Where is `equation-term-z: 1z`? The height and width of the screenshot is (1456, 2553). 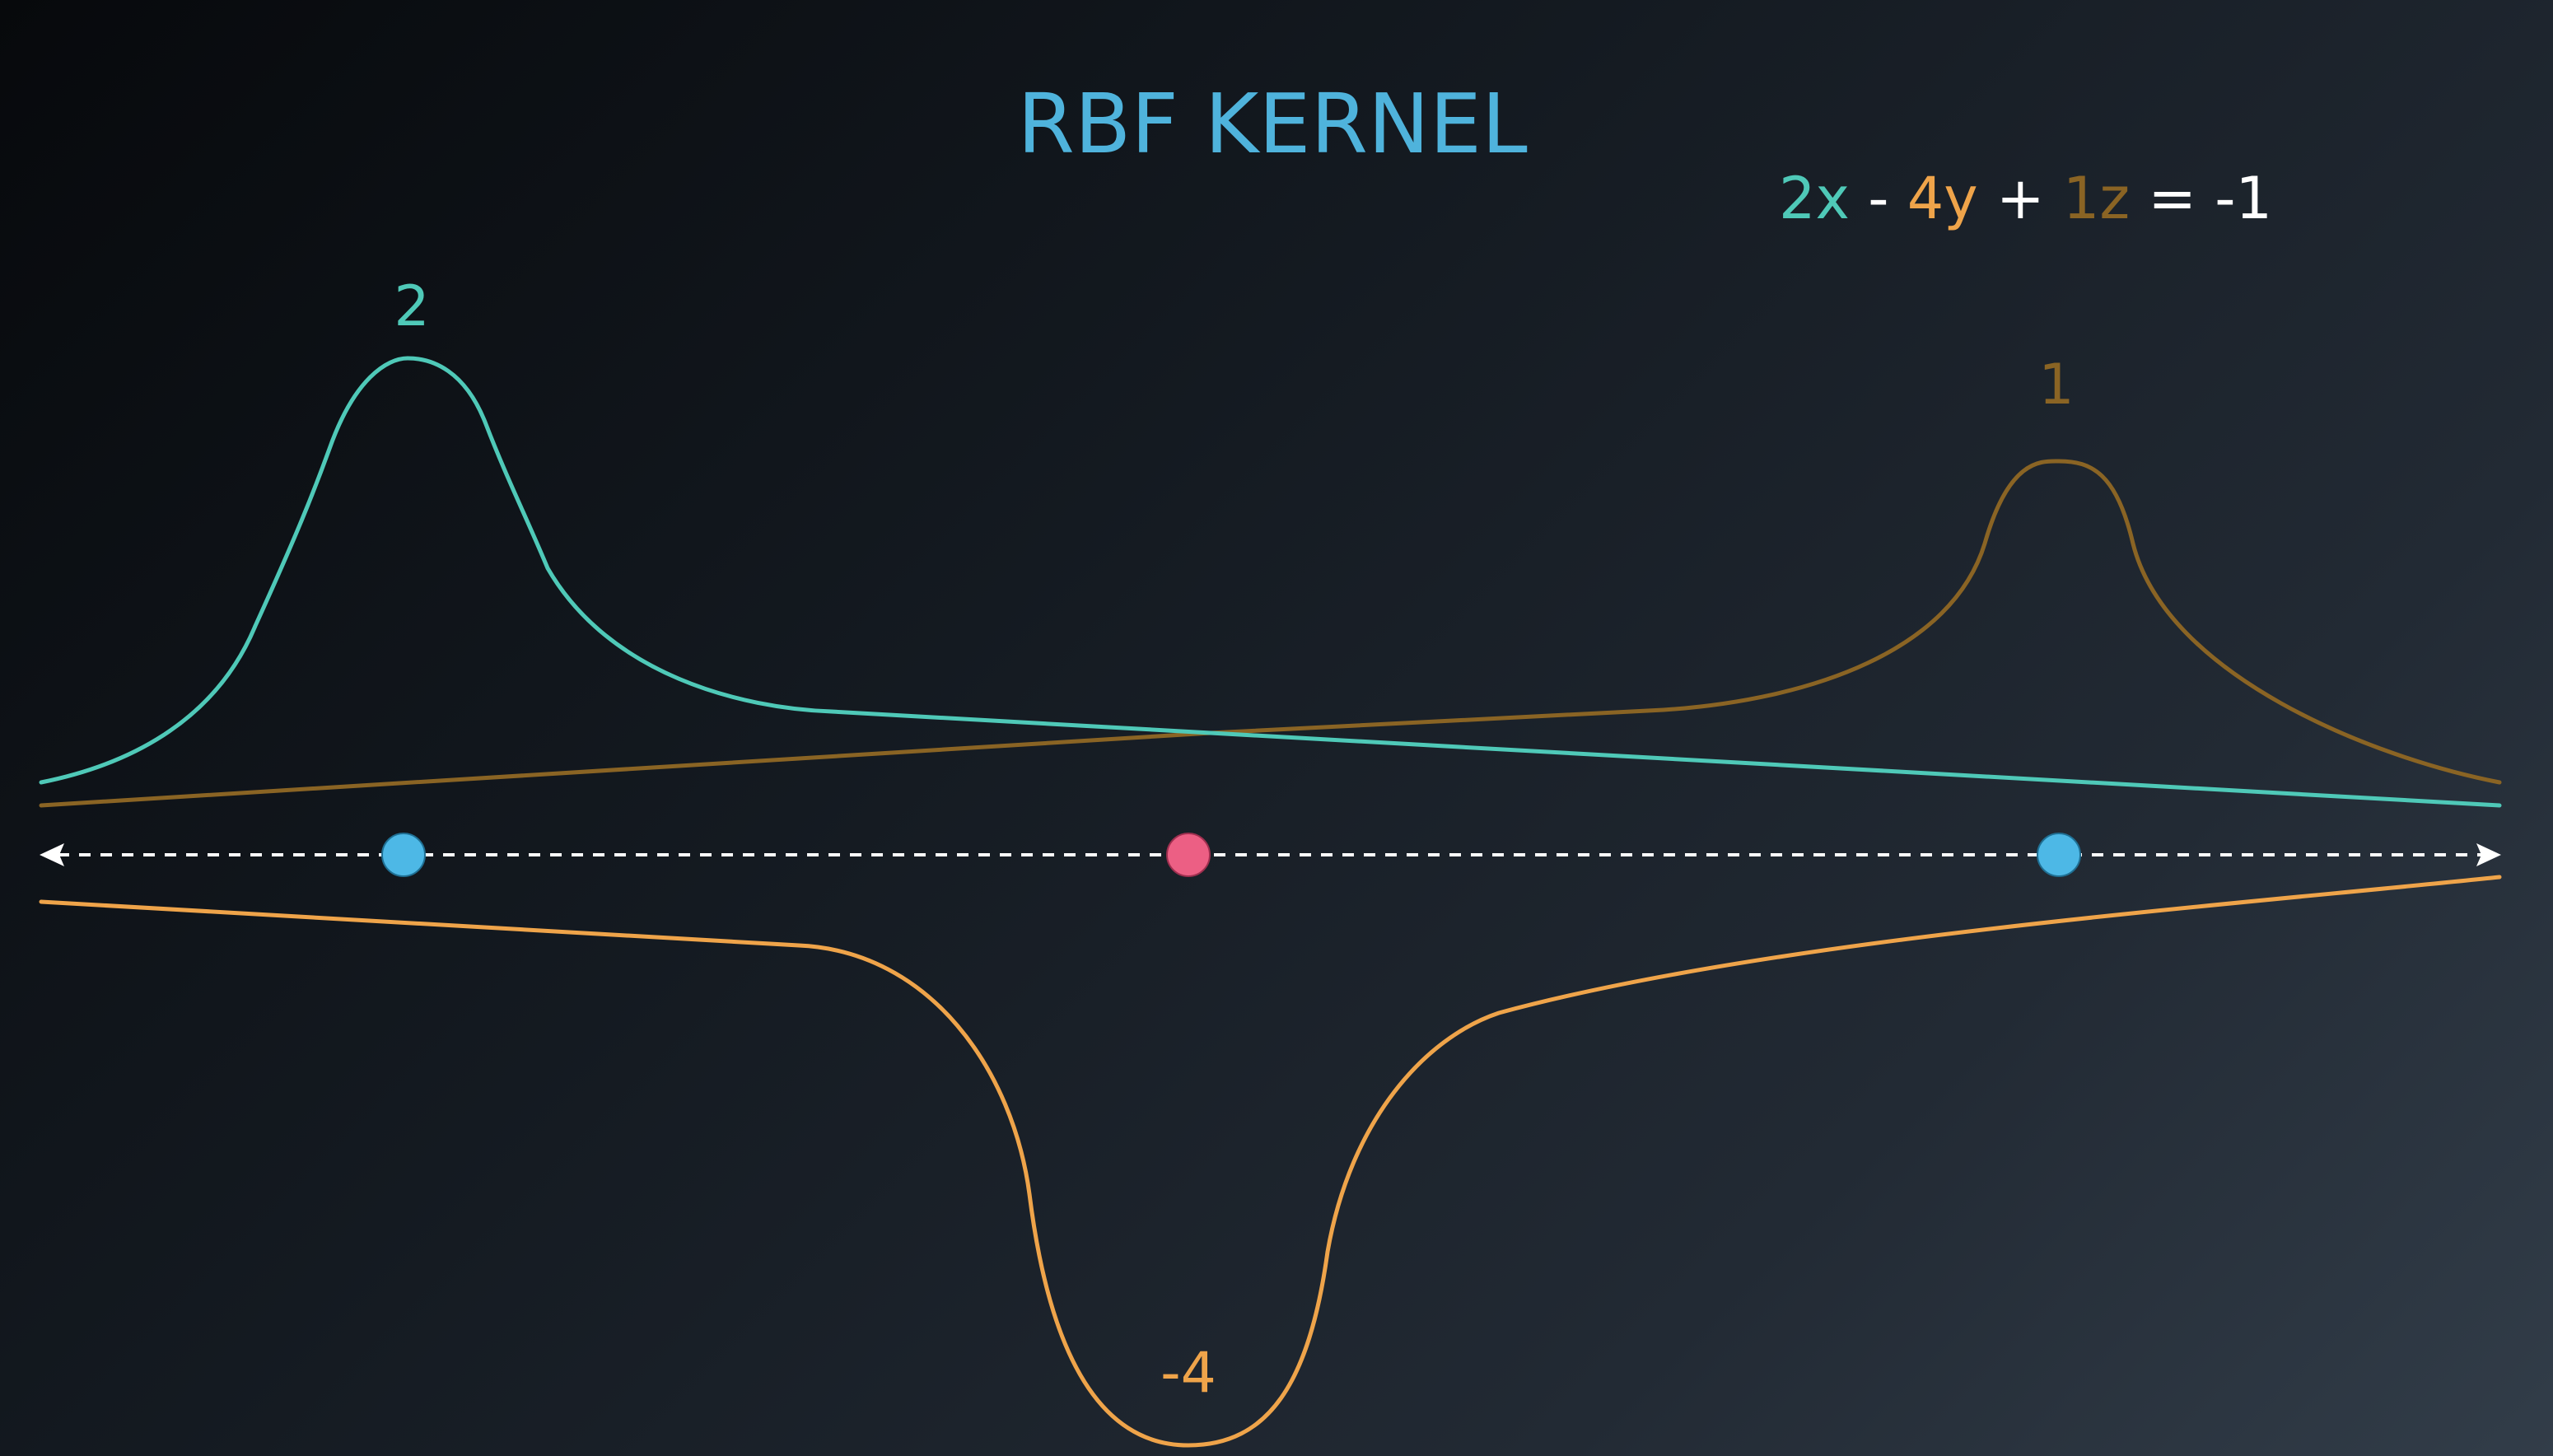
equation-term-z: 1z is located at coordinates (2097, 198).